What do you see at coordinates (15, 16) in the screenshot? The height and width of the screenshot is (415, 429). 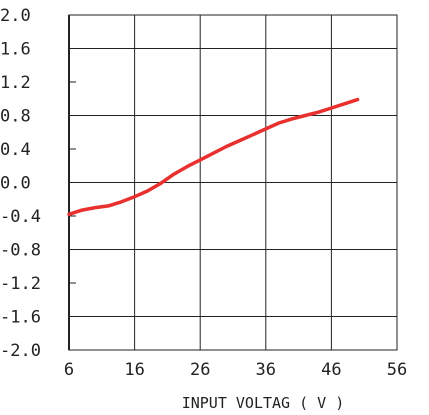 I see `y-tick-label: 2.0` at bounding box center [15, 16].